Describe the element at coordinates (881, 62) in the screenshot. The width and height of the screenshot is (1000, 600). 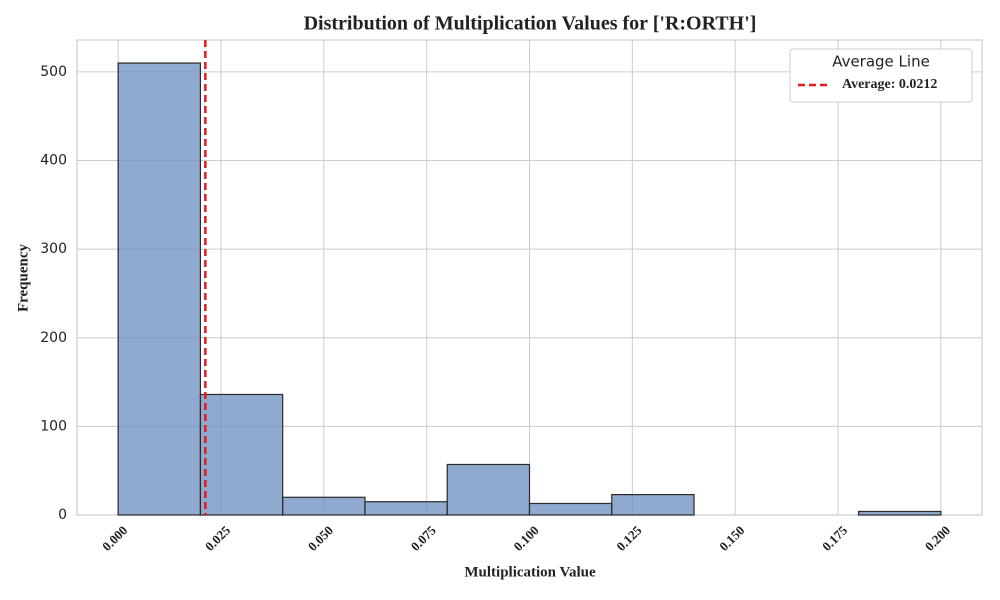
I see `legend-title: Average Line` at that location.